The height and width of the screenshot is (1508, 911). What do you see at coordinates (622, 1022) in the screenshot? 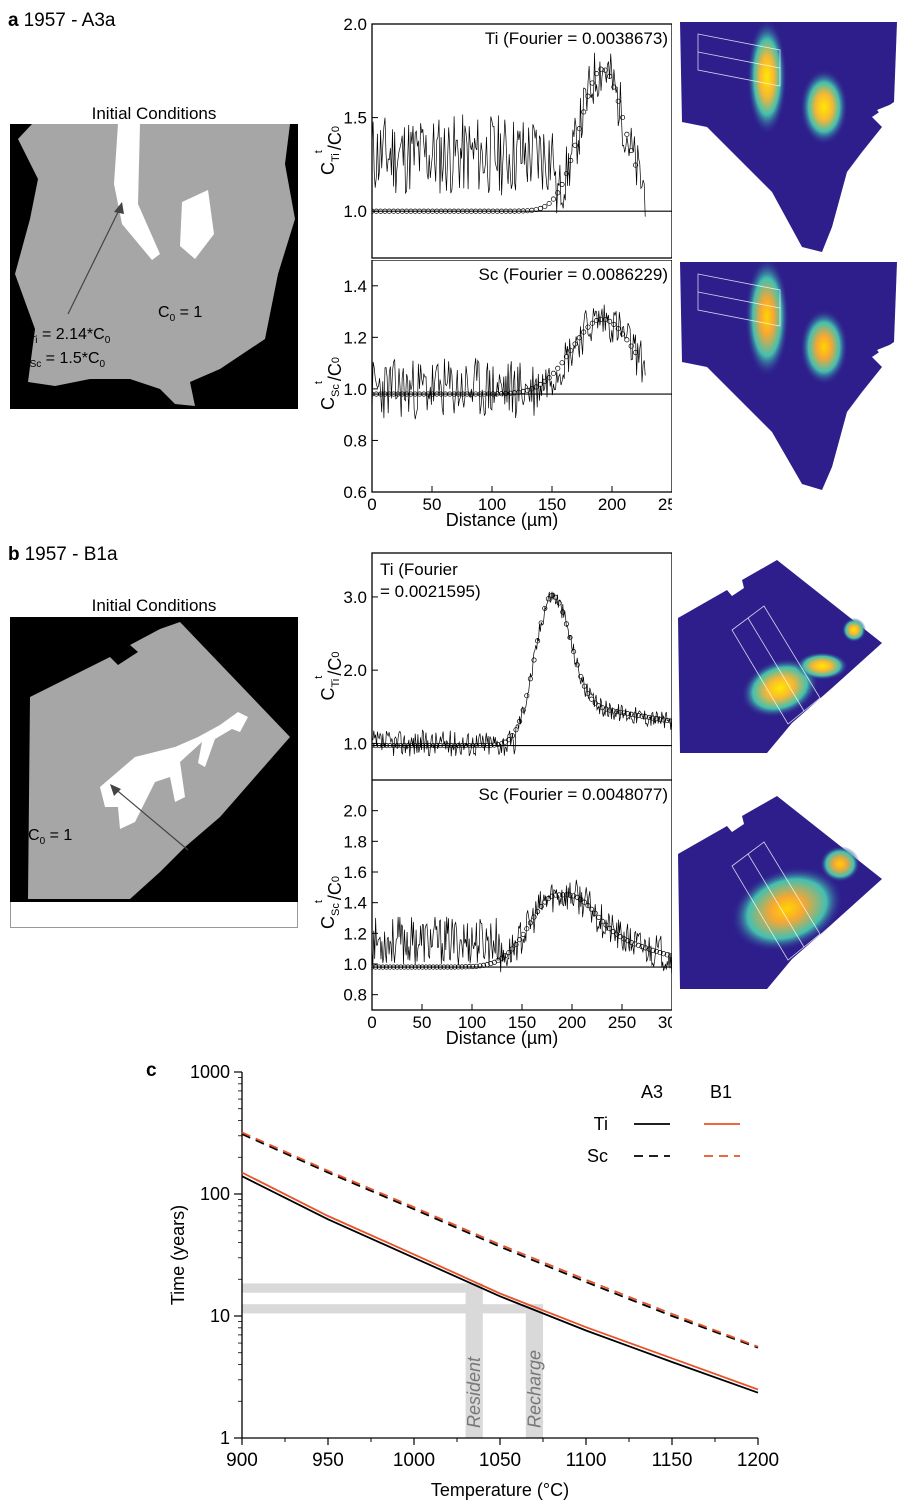
I see `x-tick-label: 250` at bounding box center [622, 1022].